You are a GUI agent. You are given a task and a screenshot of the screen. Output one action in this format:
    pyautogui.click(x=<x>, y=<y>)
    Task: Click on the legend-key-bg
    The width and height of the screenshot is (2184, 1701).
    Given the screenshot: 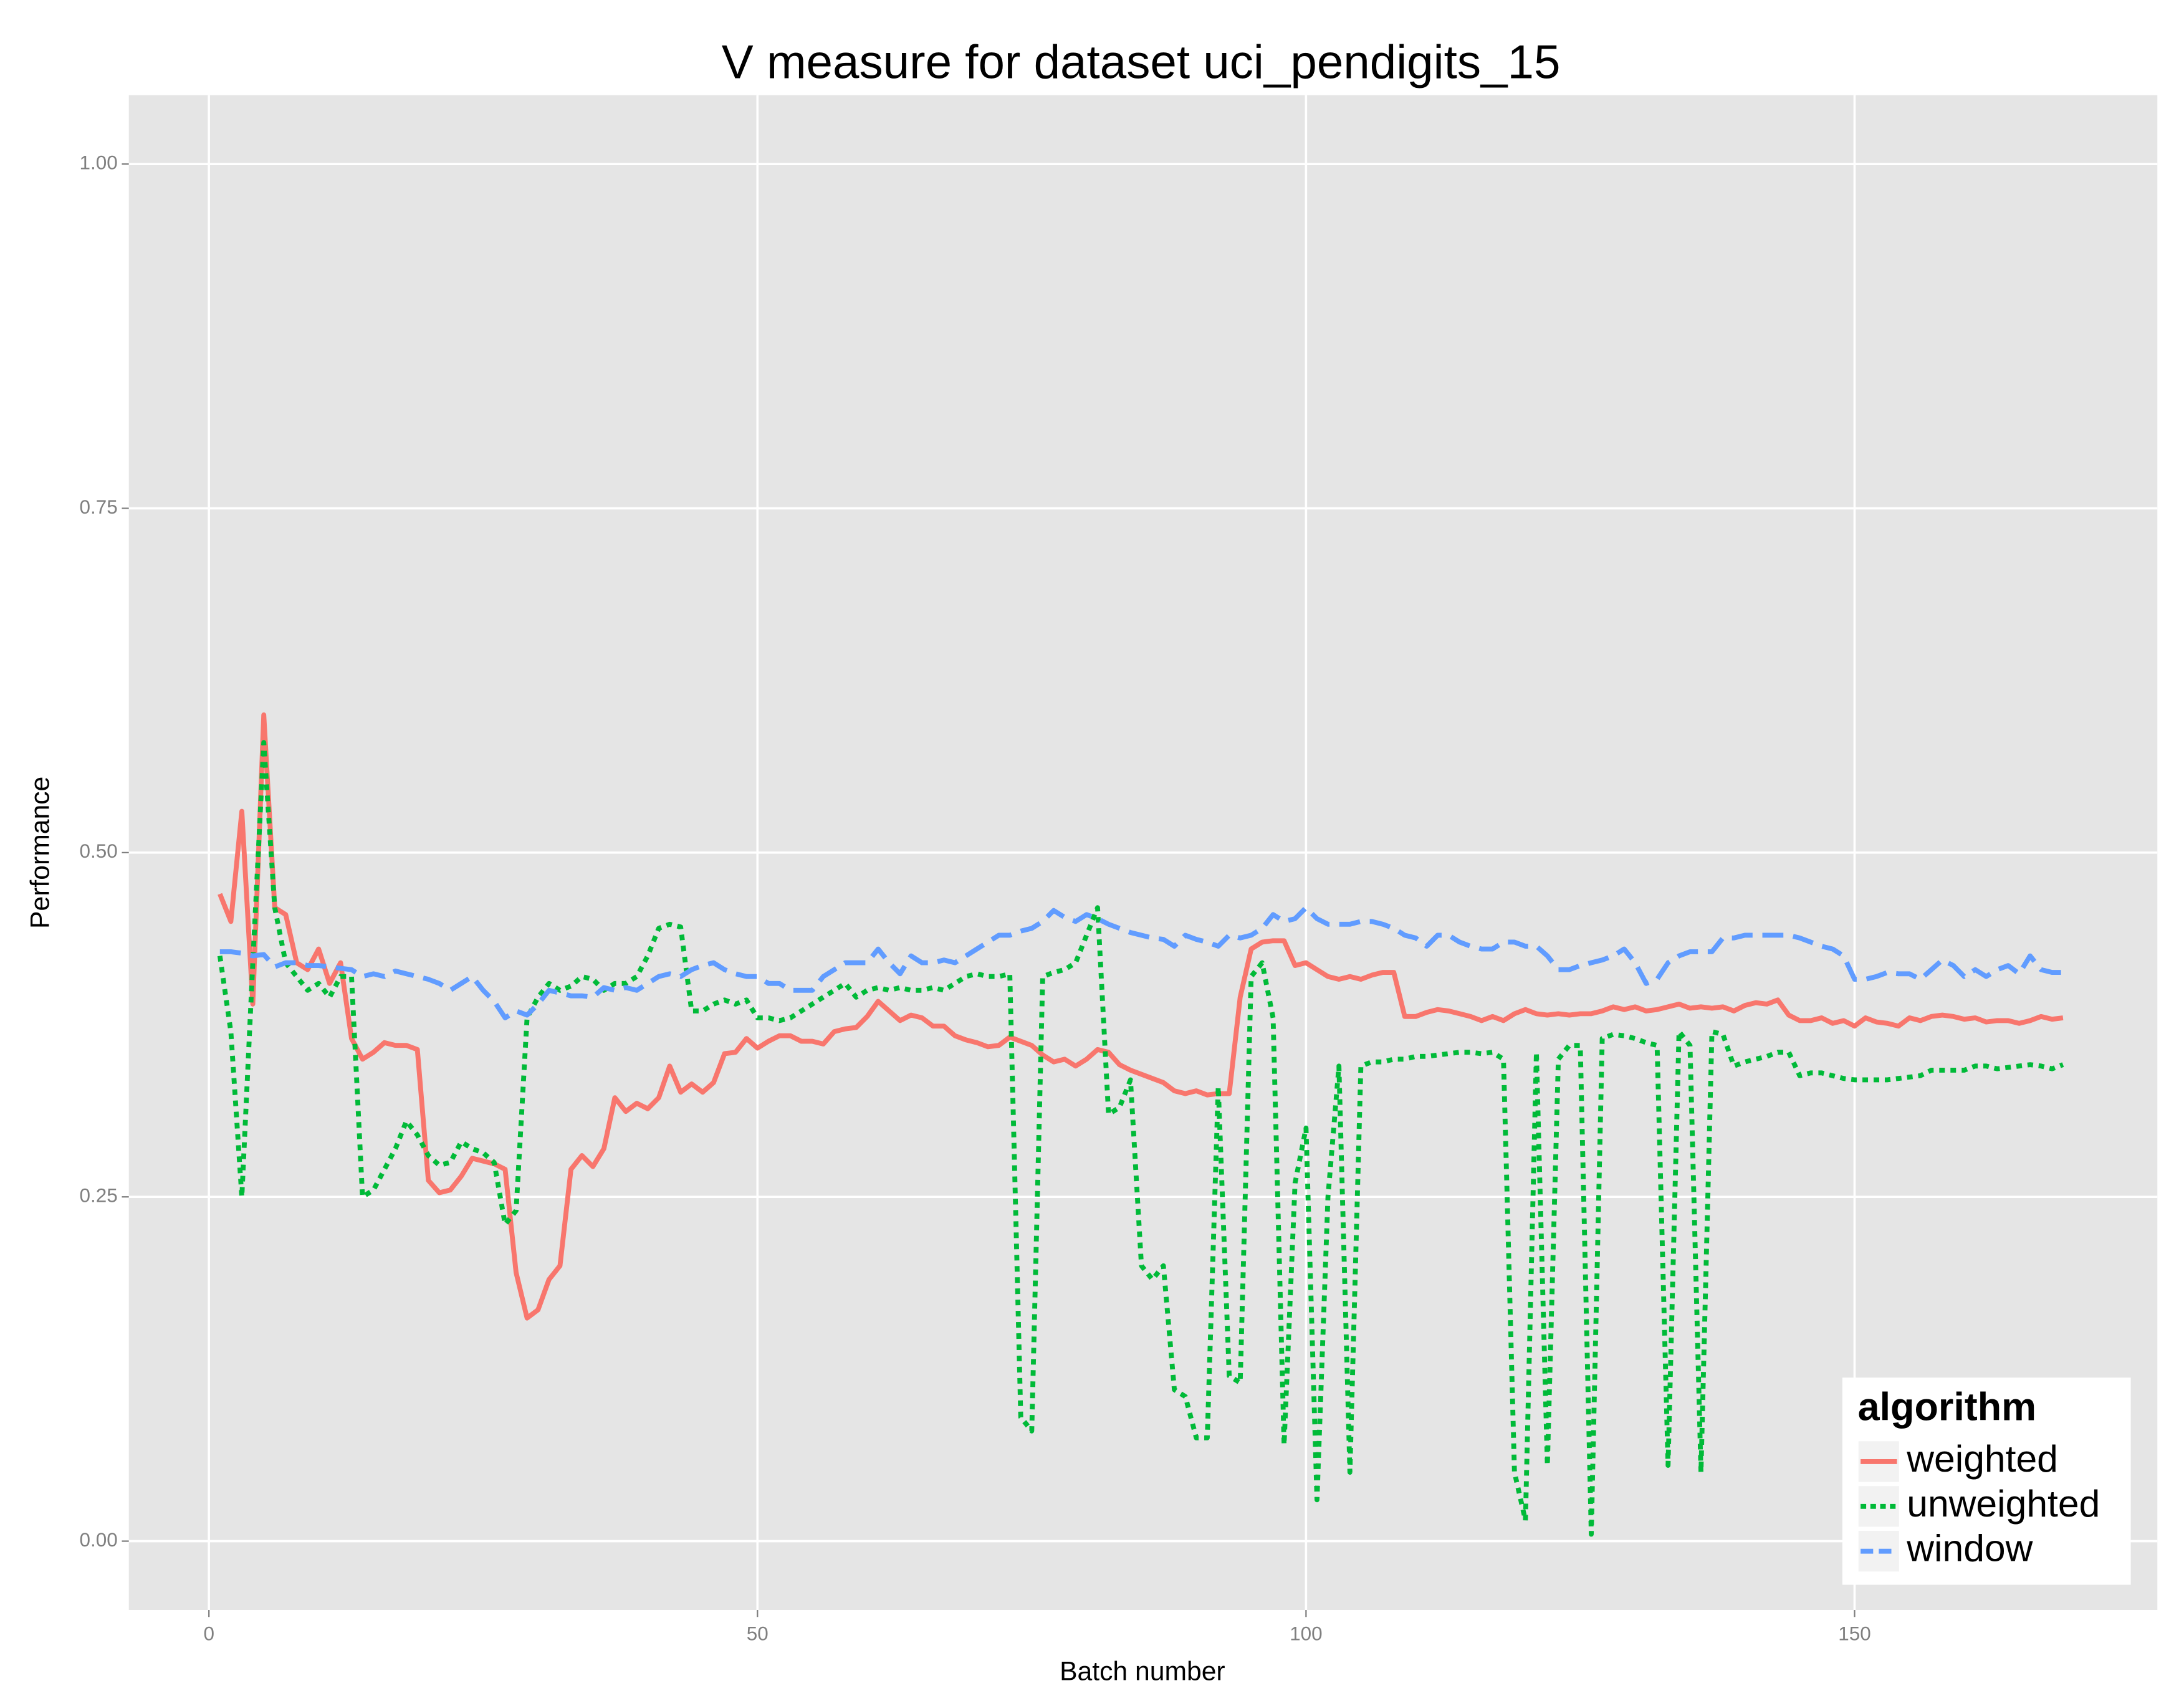 What is the action you would take?
    pyautogui.click(x=1879, y=1506)
    